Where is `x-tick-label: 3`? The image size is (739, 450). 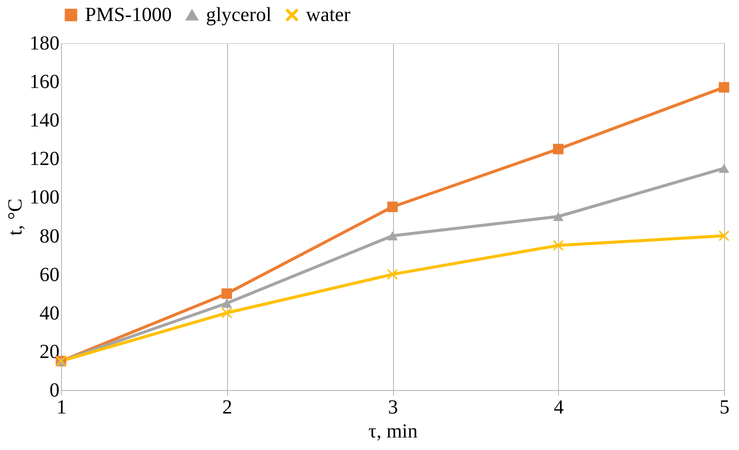 x-tick-label: 3 is located at coordinates (393, 407).